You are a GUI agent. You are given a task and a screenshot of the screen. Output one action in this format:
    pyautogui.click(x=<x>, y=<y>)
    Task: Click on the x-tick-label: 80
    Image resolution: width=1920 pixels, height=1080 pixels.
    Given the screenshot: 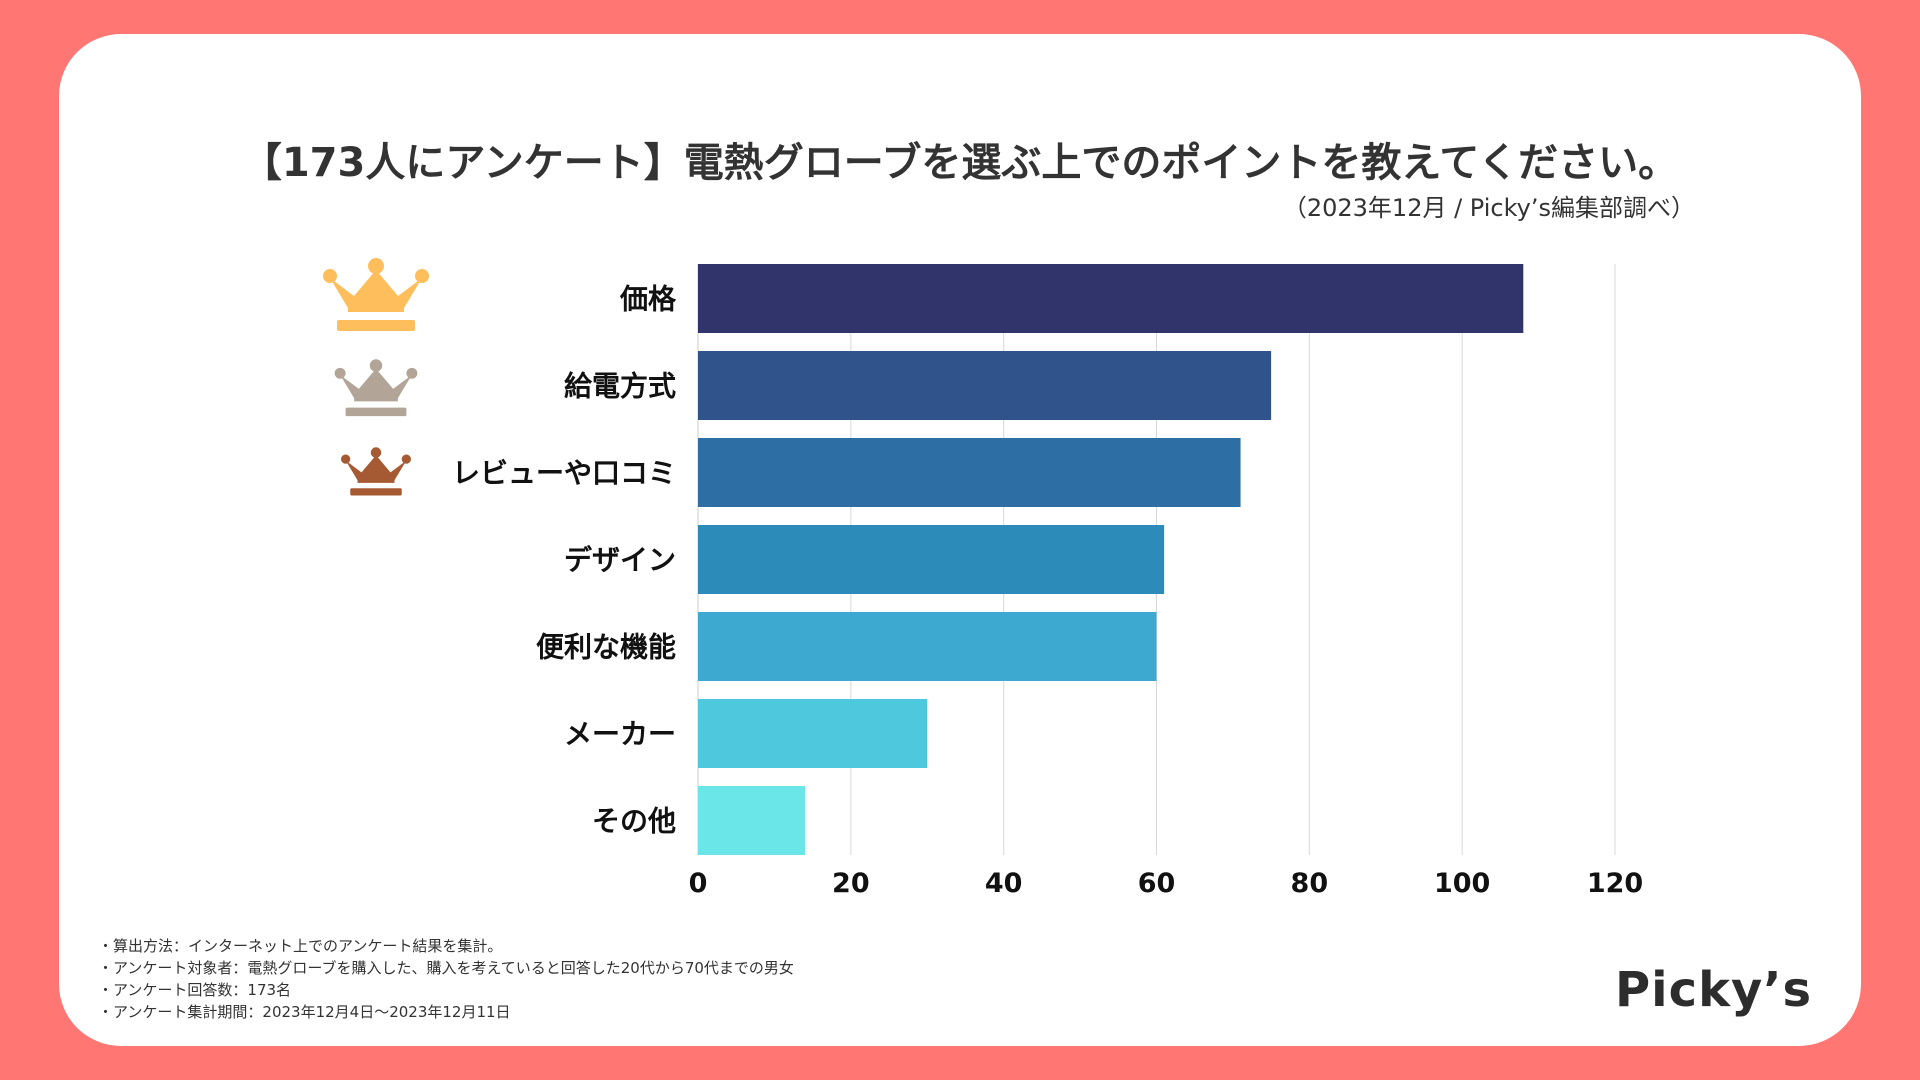 What is the action you would take?
    pyautogui.click(x=1310, y=883)
    